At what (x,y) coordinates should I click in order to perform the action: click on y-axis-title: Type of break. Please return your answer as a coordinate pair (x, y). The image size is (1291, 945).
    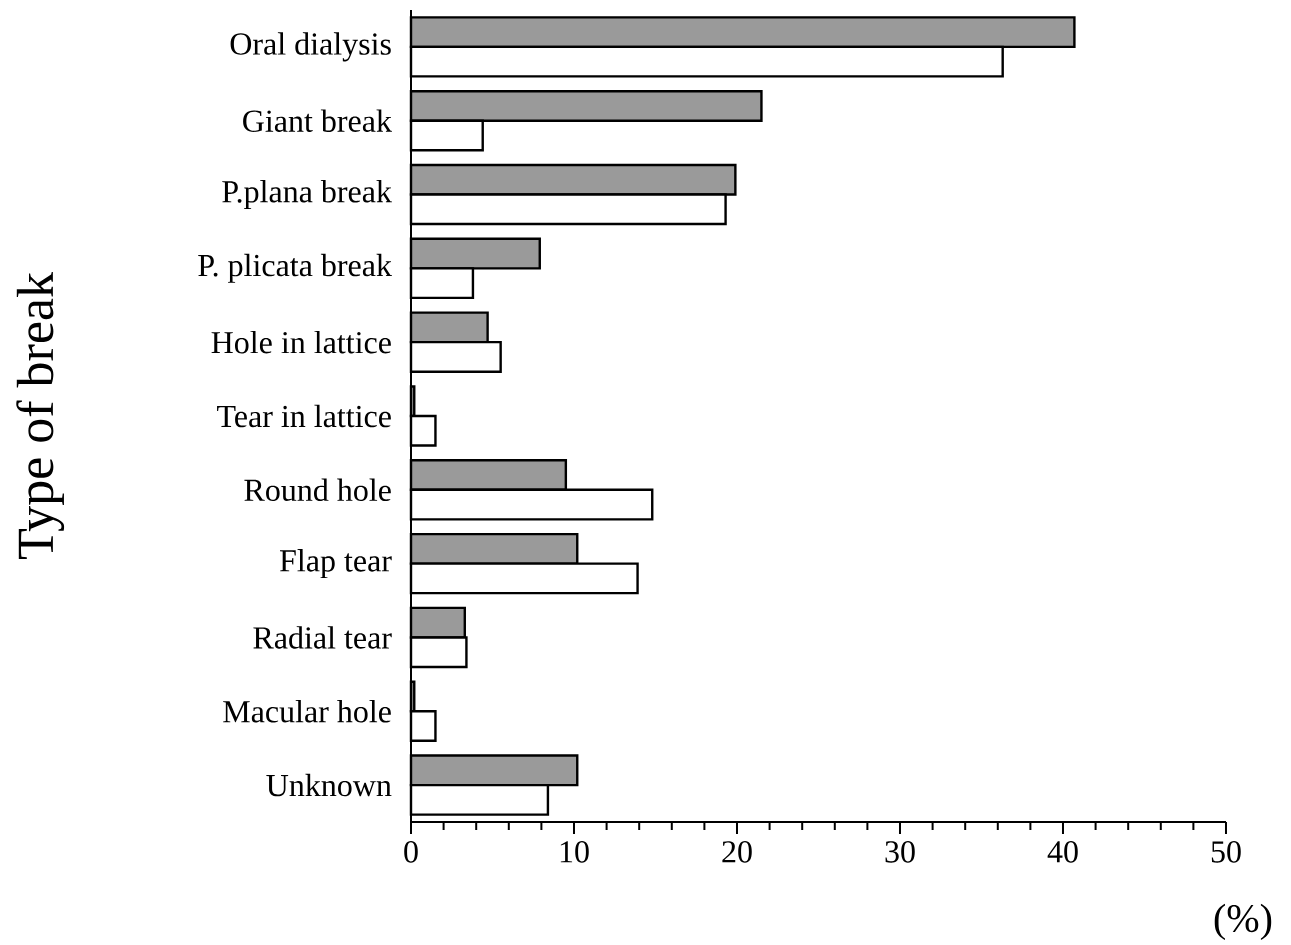
    Looking at the image, I should click on (40, 415).